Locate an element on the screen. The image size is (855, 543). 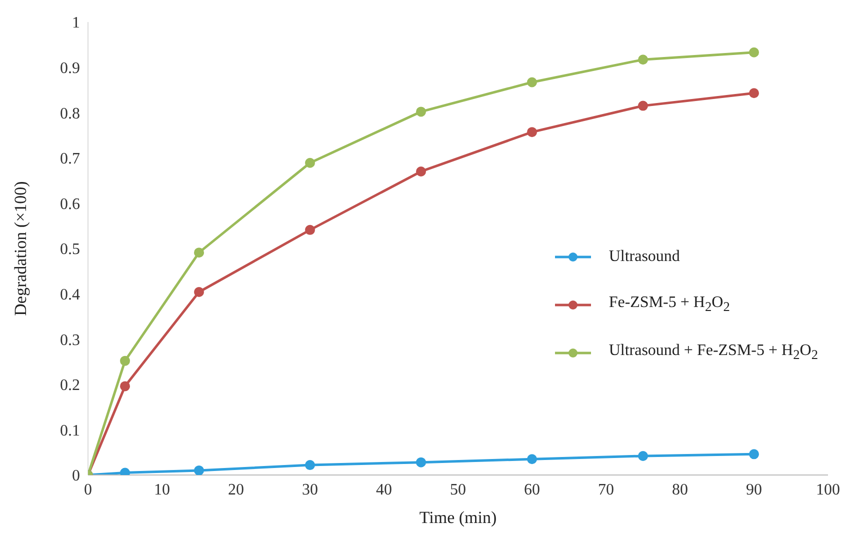
x-tick-label: 100 is located at coordinates (828, 489).